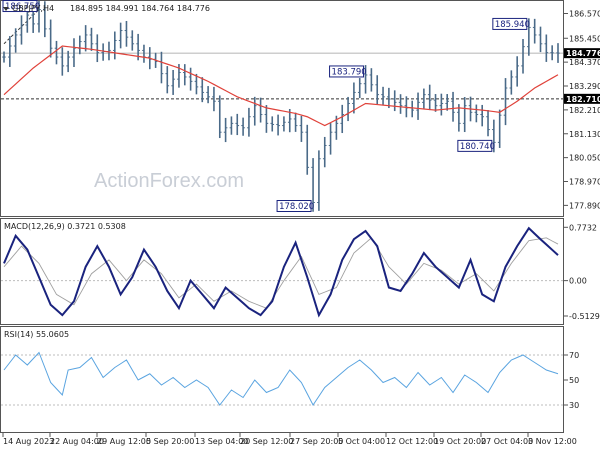  I want to click on price-y-tick-label: 181.130, so click(584, 134).